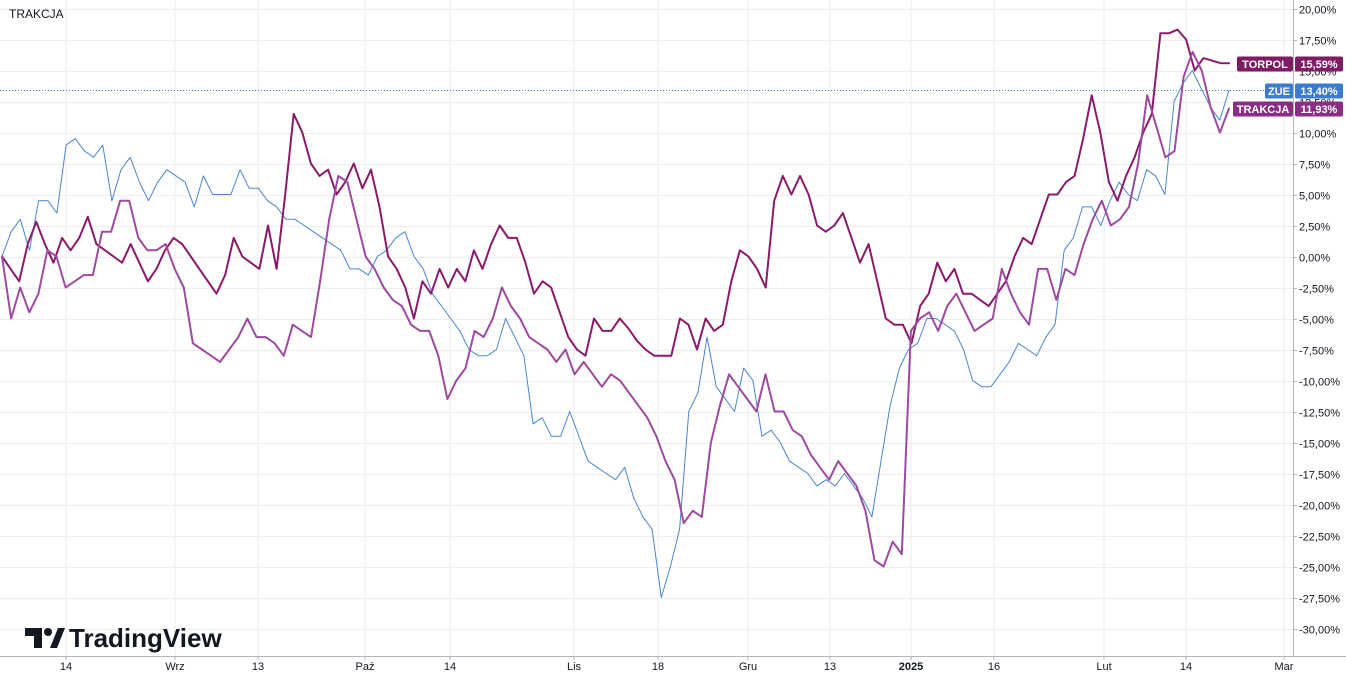  I want to click on badge-value-text: 15,59%, so click(1319, 65).